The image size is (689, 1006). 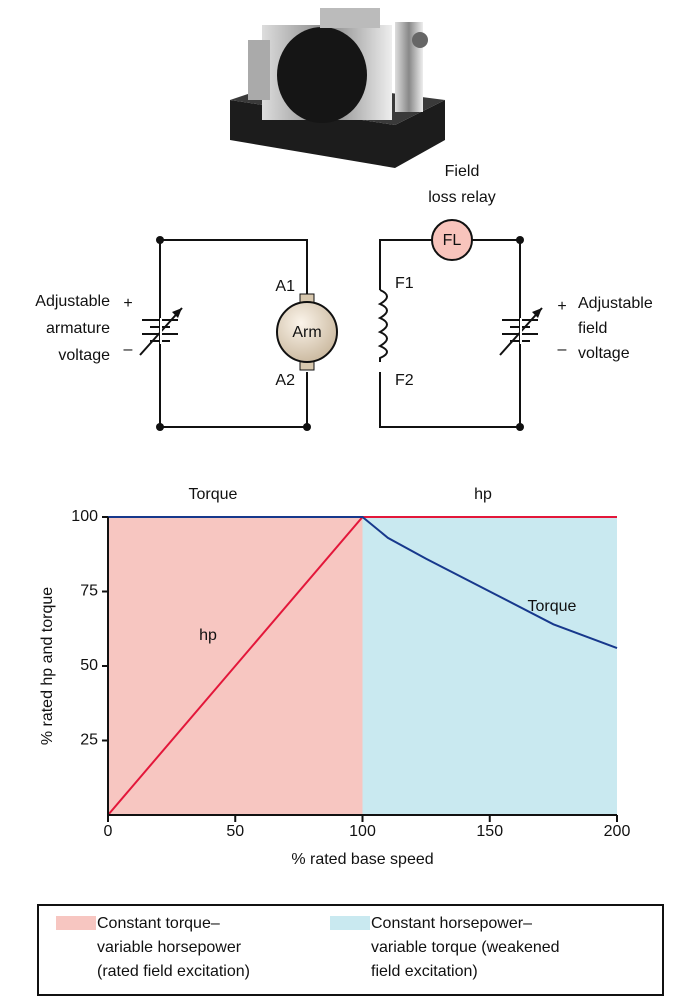 I want to click on region, so click(x=489, y=666).